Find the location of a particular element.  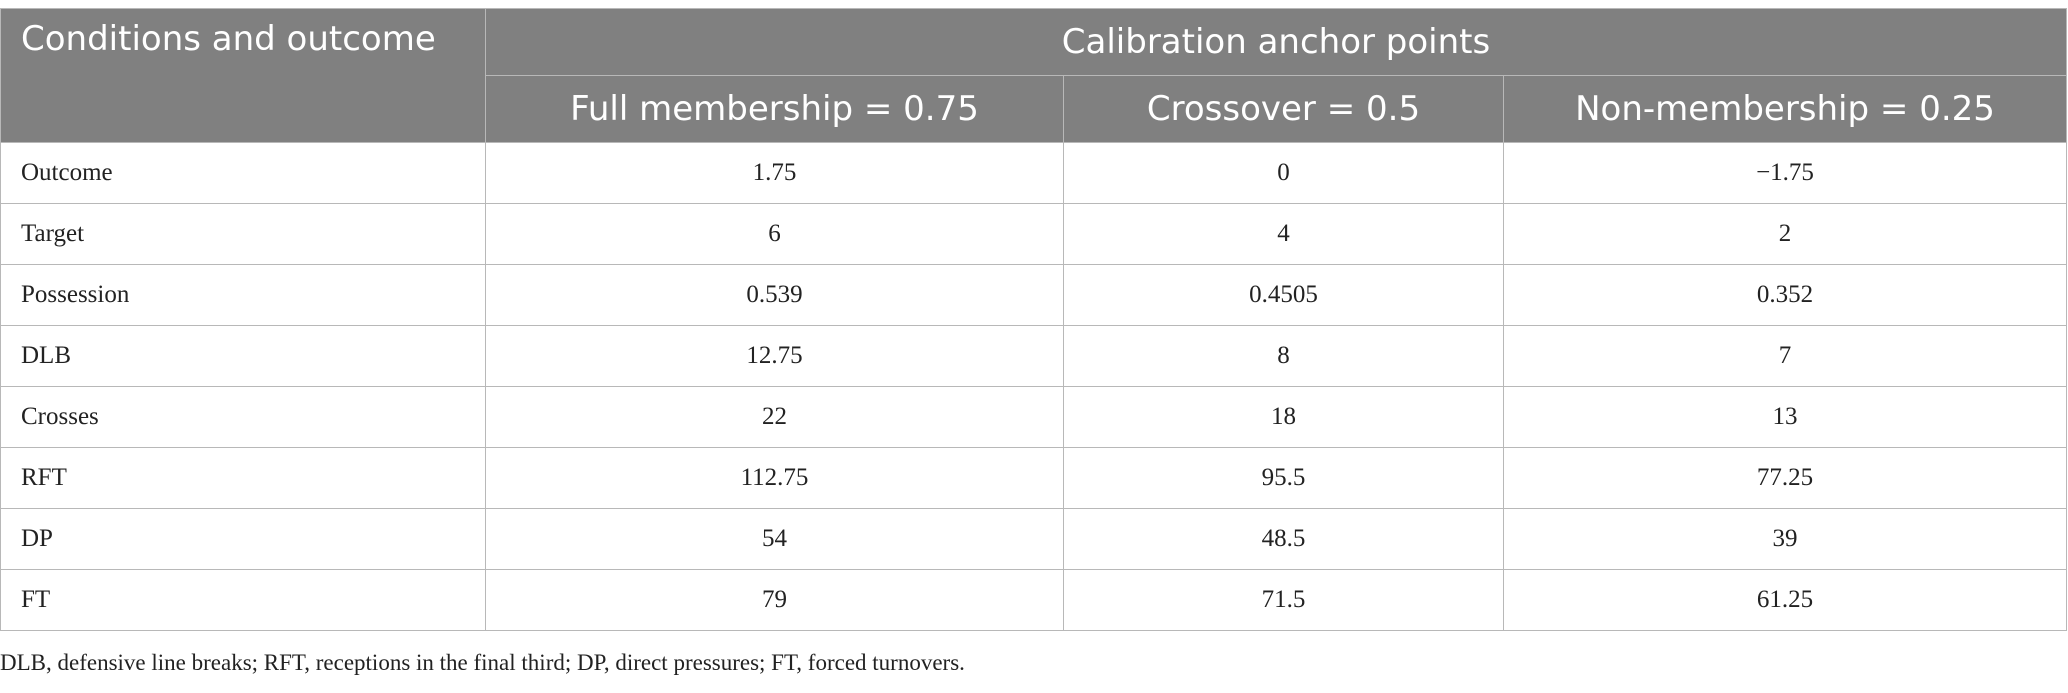

cell-full-membership: 1.75 is located at coordinates (774, 173).